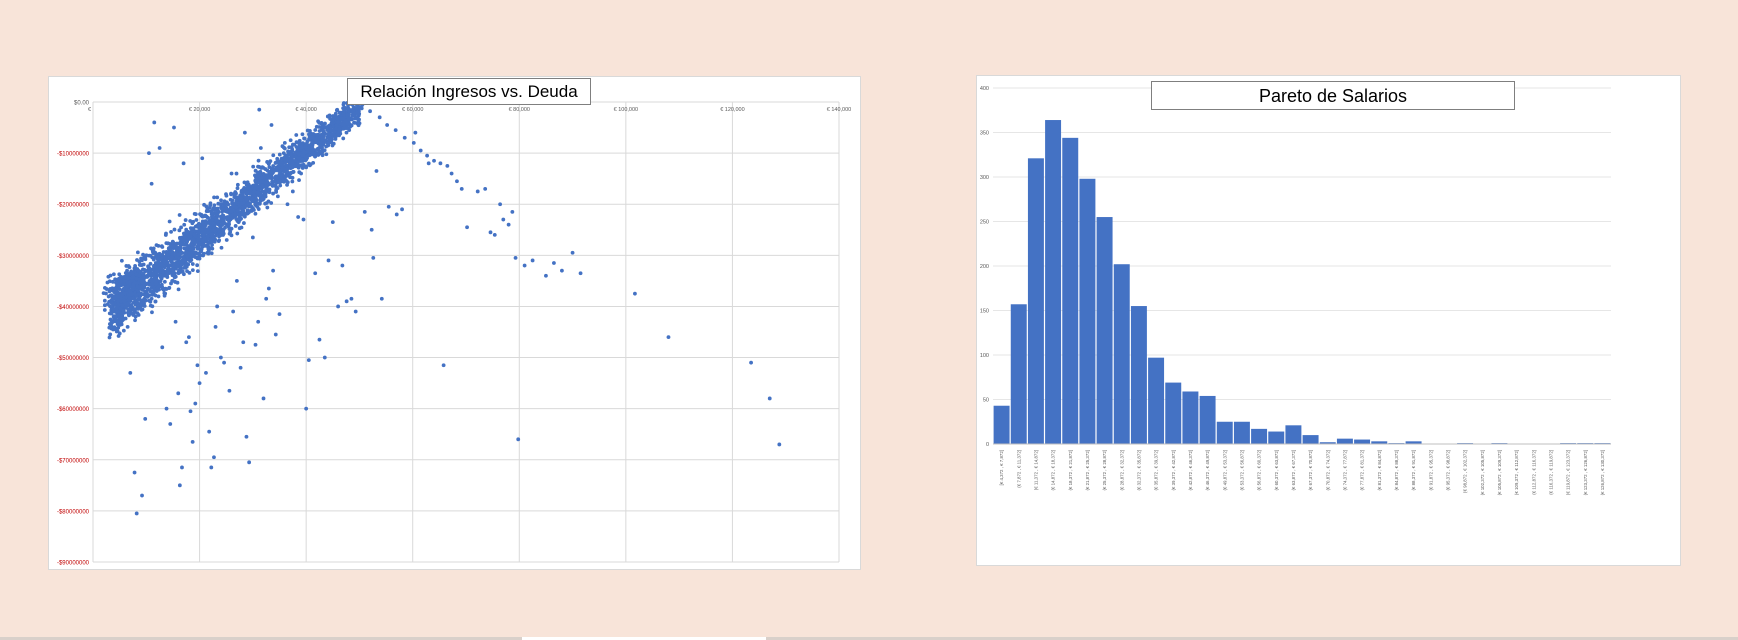  What do you see at coordinates (644, 638) in the screenshot?
I see `sheet-tab` at bounding box center [644, 638].